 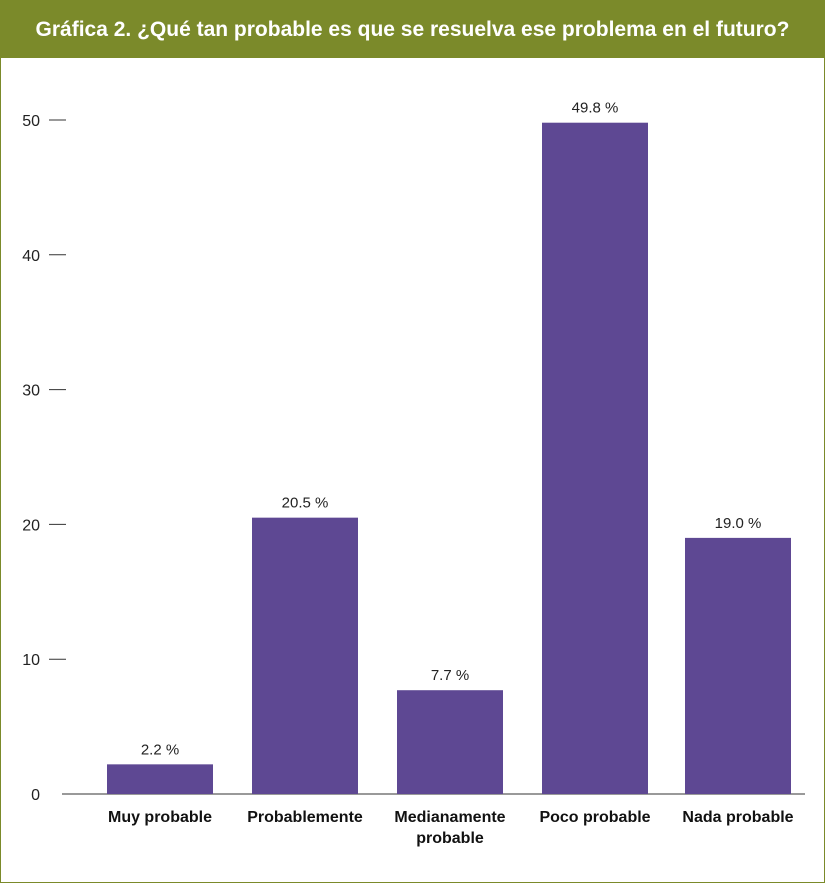 What do you see at coordinates (31, 525) in the screenshot?
I see `y-tick-label: 20` at bounding box center [31, 525].